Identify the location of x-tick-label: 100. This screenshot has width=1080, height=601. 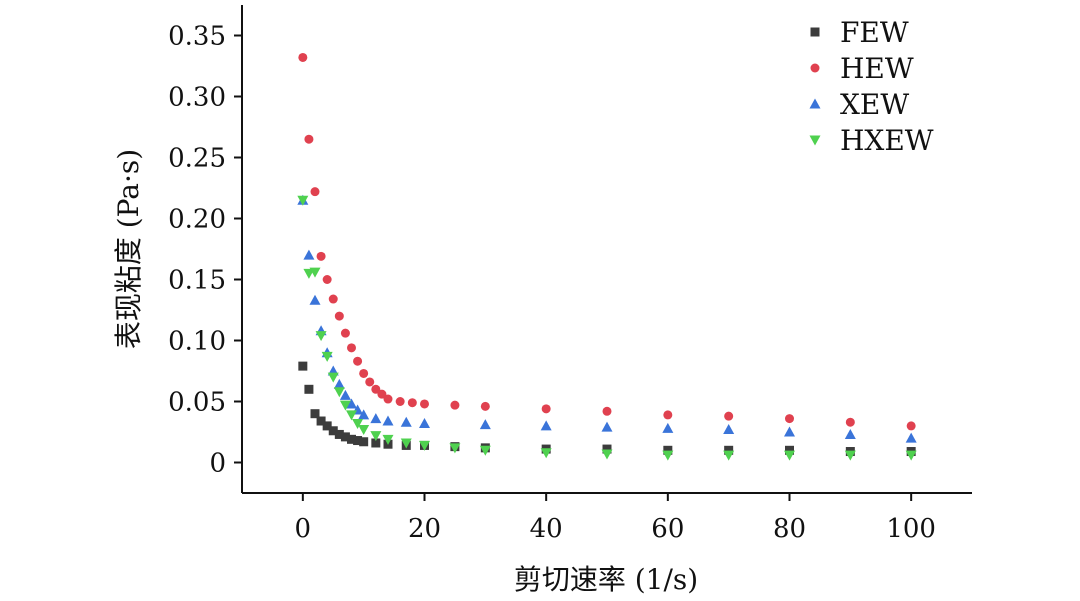
(911, 529).